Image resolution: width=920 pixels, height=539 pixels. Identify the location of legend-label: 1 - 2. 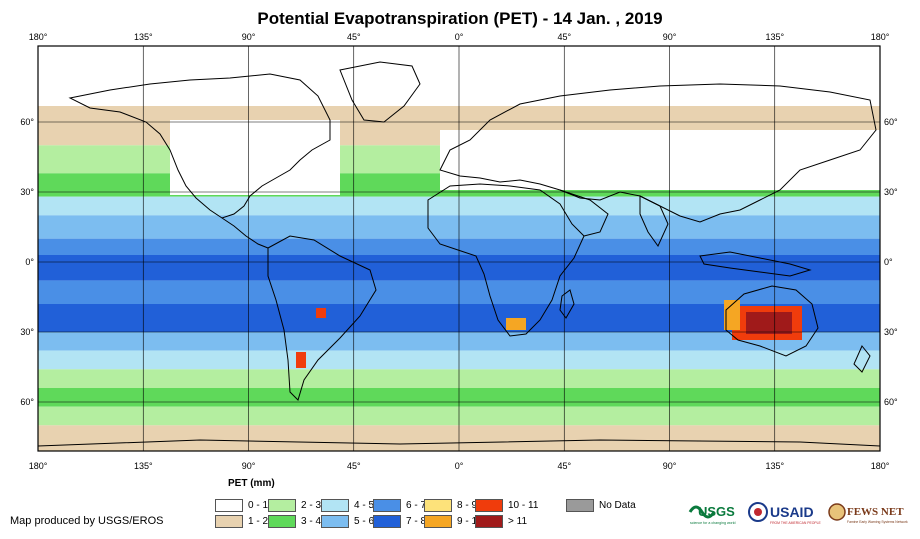
(258, 521).